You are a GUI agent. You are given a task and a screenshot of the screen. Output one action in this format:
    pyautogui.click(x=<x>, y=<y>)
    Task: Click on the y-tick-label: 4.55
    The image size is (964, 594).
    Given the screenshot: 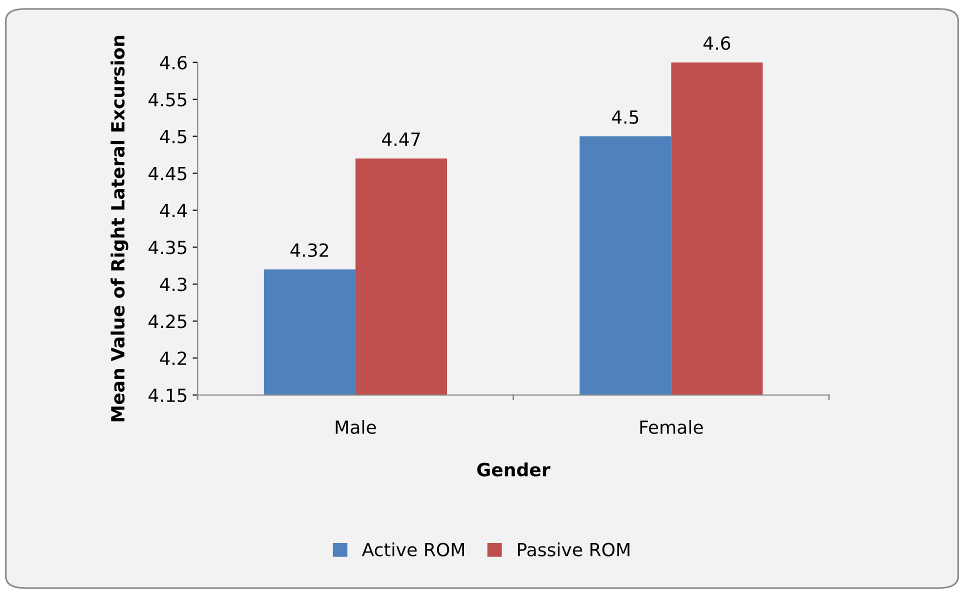 What is the action you would take?
    pyautogui.click(x=167, y=99)
    